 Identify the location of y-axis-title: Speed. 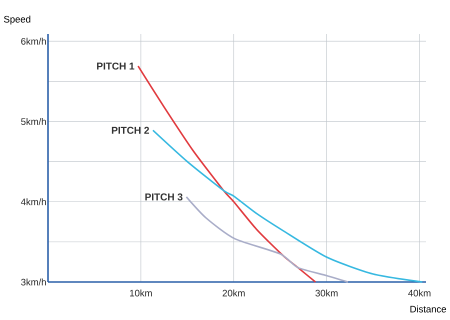
(17, 20).